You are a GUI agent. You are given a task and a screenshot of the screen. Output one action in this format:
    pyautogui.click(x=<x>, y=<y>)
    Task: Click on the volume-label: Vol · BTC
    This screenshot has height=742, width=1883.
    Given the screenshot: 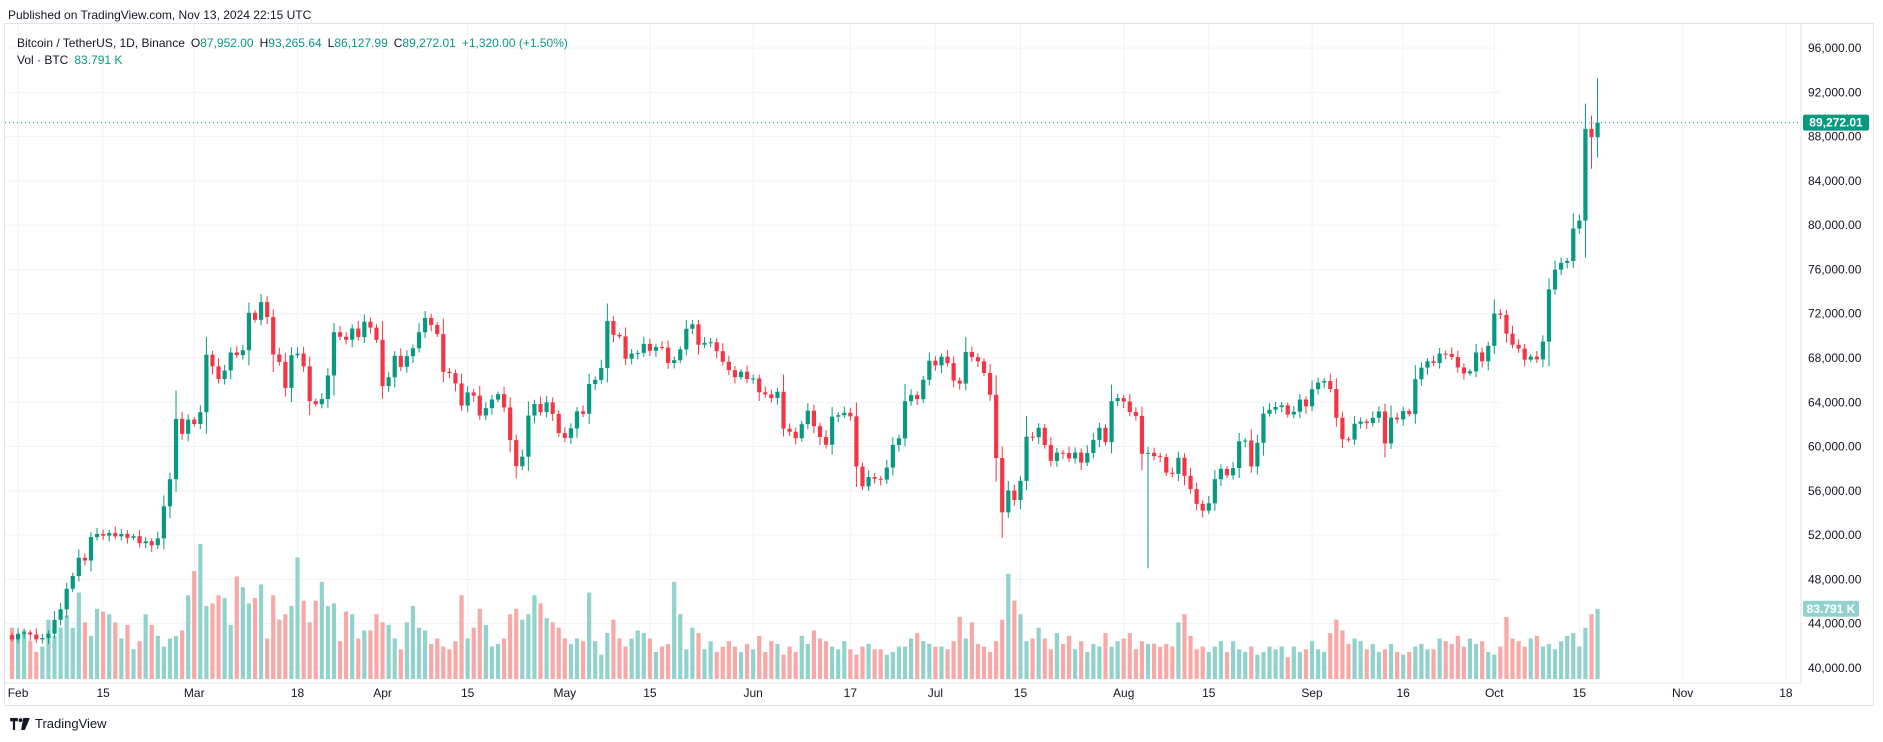 What is the action you would take?
    pyautogui.click(x=43, y=60)
    